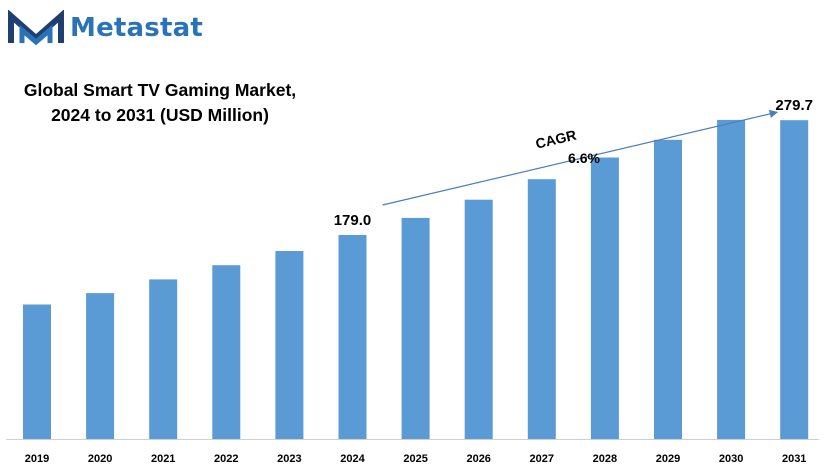 The height and width of the screenshot is (469, 825). I want to click on brand-logo: Metastat, so click(105, 28).